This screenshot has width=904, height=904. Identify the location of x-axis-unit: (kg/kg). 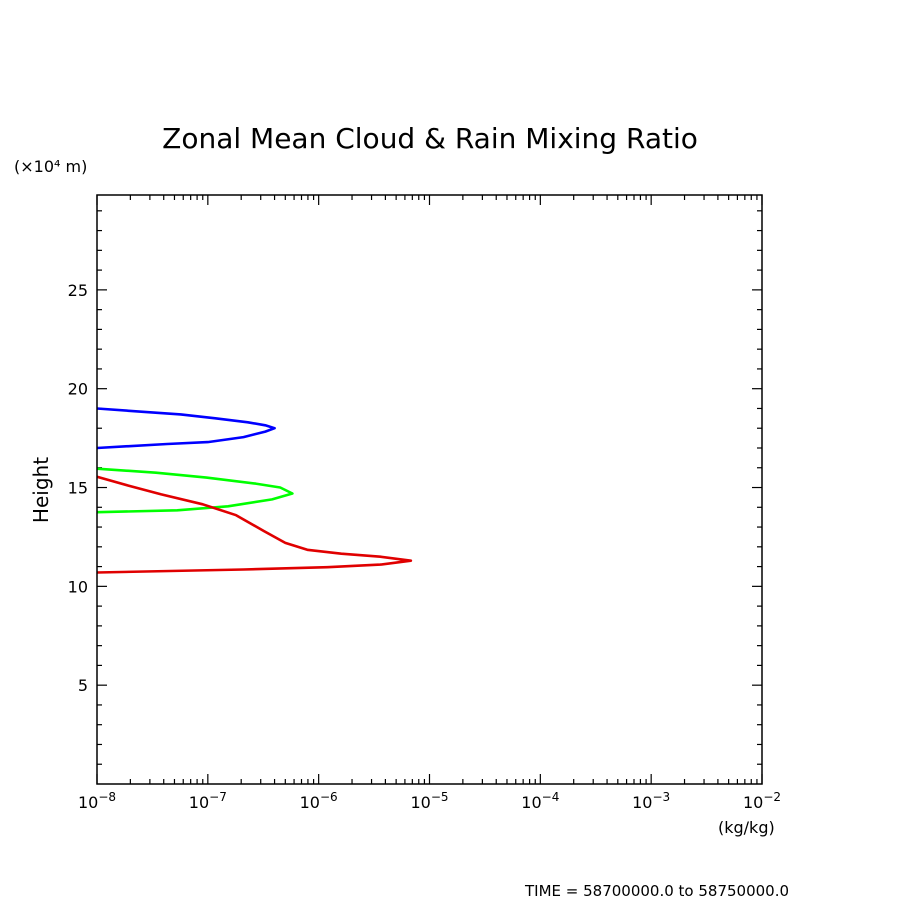
(746, 827).